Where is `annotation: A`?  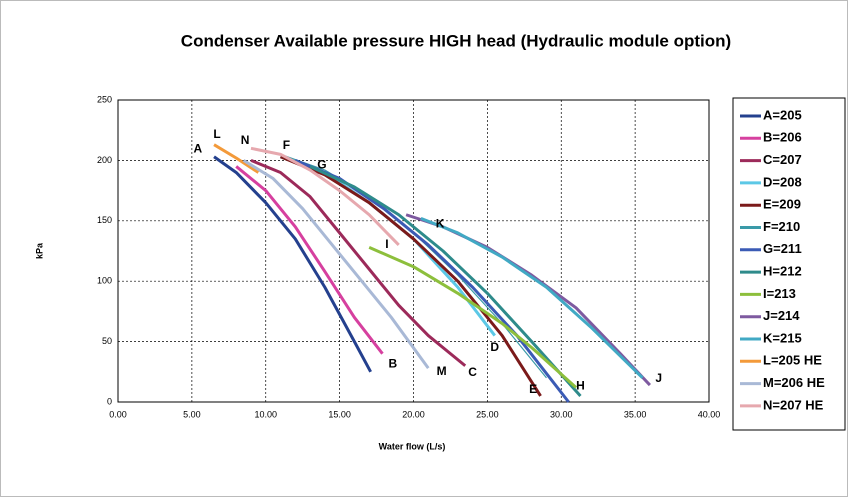
annotation: A is located at coordinates (197, 149).